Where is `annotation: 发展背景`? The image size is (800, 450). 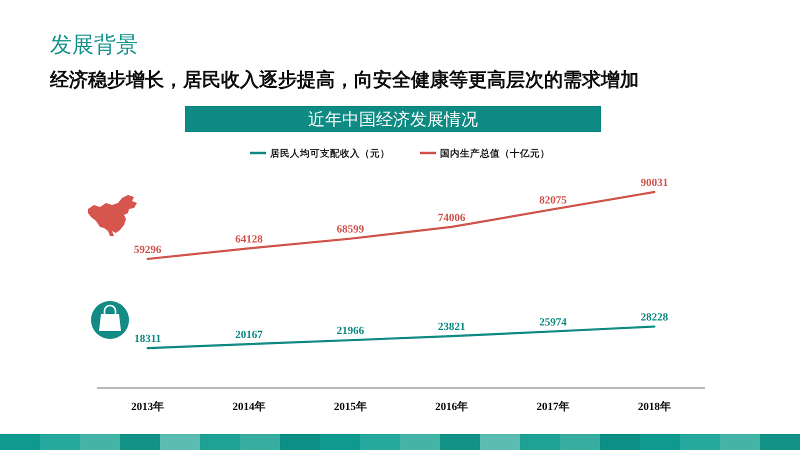 annotation: 发展背景 is located at coordinates (94, 45).